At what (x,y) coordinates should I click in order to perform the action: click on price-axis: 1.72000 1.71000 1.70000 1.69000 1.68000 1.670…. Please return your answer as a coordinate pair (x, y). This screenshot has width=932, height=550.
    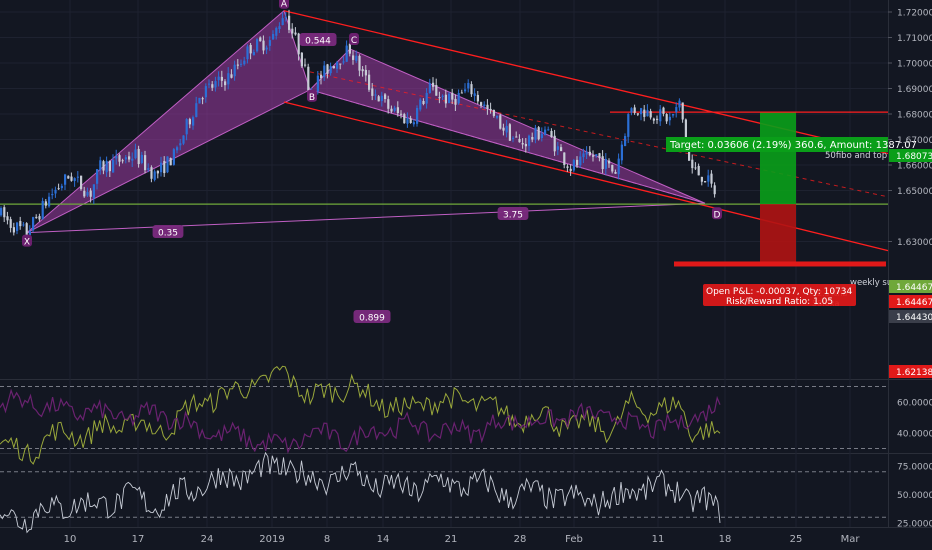
    Looking at the image, I should click on (910, 269).